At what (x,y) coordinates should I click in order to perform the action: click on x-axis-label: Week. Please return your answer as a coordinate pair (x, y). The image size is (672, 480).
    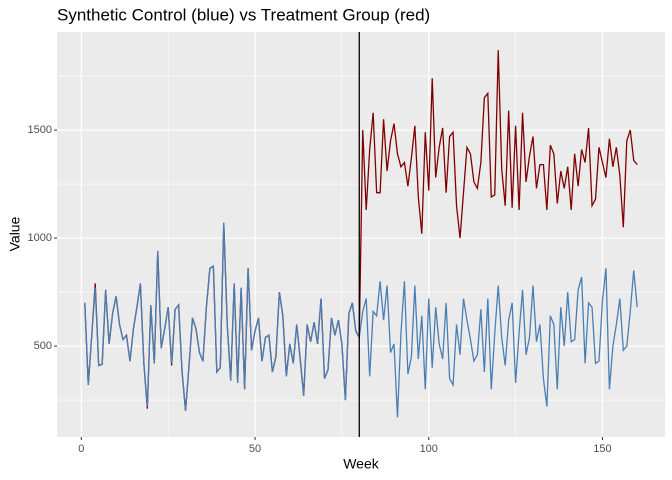
    Looking at the image, I should click on (361, 464).